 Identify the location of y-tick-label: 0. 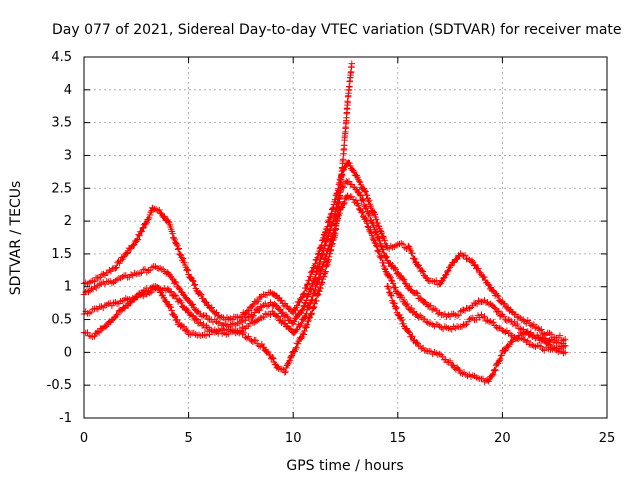
(68, 352).